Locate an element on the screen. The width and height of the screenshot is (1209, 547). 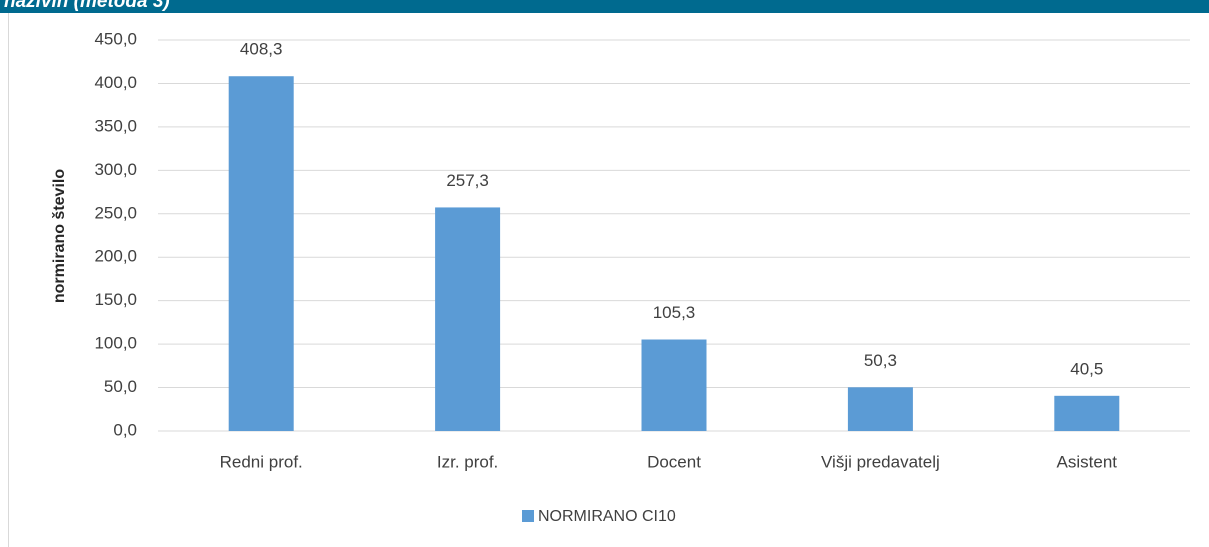
y-tick-label: 150,0 is located at coordinates (115, 299).